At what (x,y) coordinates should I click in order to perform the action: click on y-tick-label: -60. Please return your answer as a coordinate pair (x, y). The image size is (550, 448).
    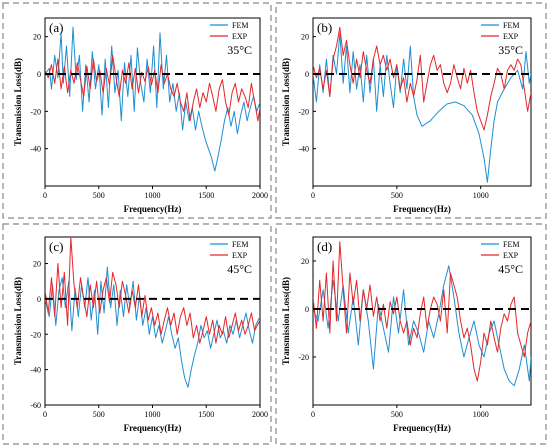
    Looking at the image, I should click on (35, 405).